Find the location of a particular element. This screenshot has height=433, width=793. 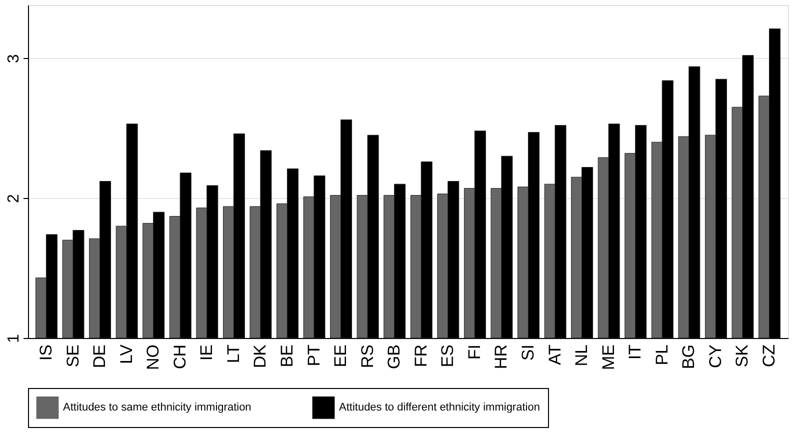

x-tick-label: LT is located at coordinates (233, 354).